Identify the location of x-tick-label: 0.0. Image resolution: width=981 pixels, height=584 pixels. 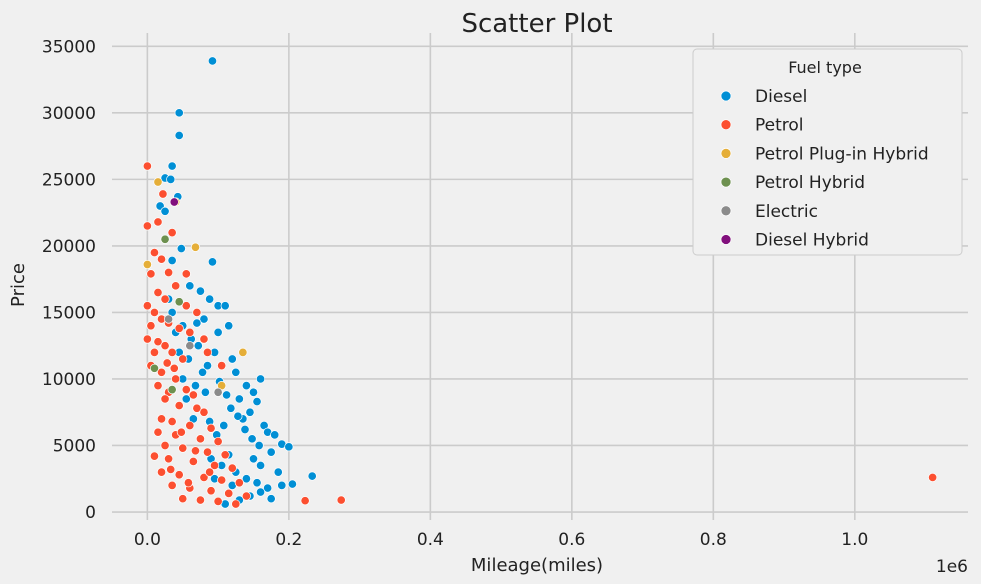
(147, 540).